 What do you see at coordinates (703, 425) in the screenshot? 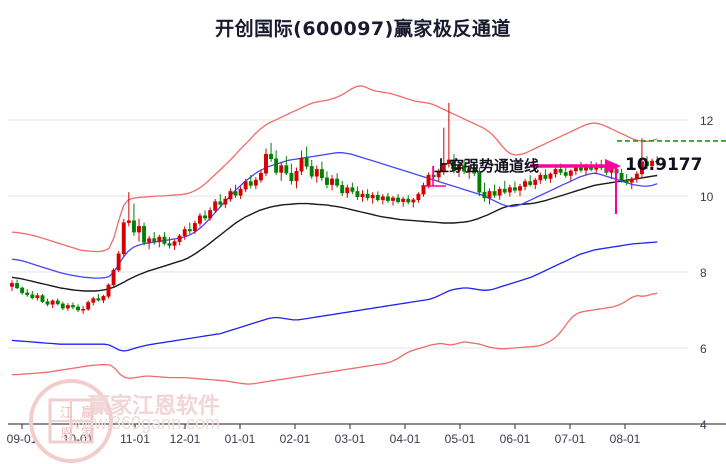
I see `y-tick-label: 4` at bounding box center [703, 425].